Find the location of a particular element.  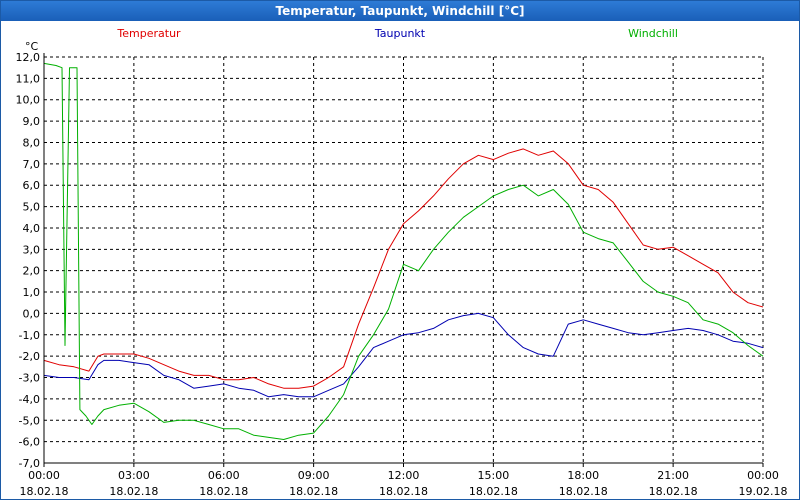

legend-temperatur: Temperatur is located at coordinates (148, 33).